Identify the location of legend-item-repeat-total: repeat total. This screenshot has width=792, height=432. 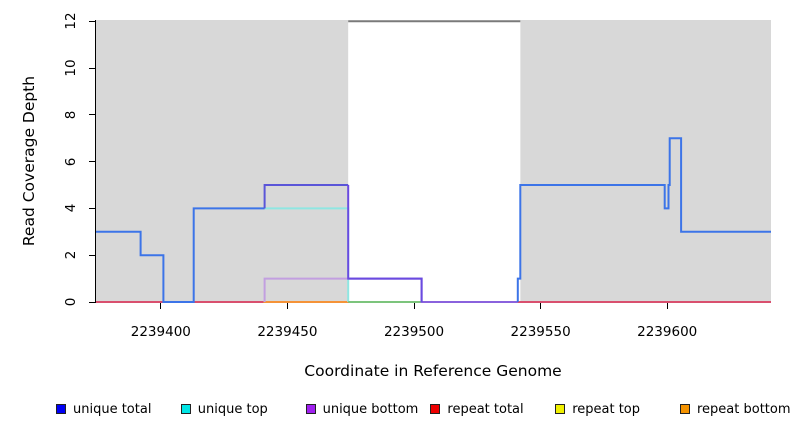
(477, 409).